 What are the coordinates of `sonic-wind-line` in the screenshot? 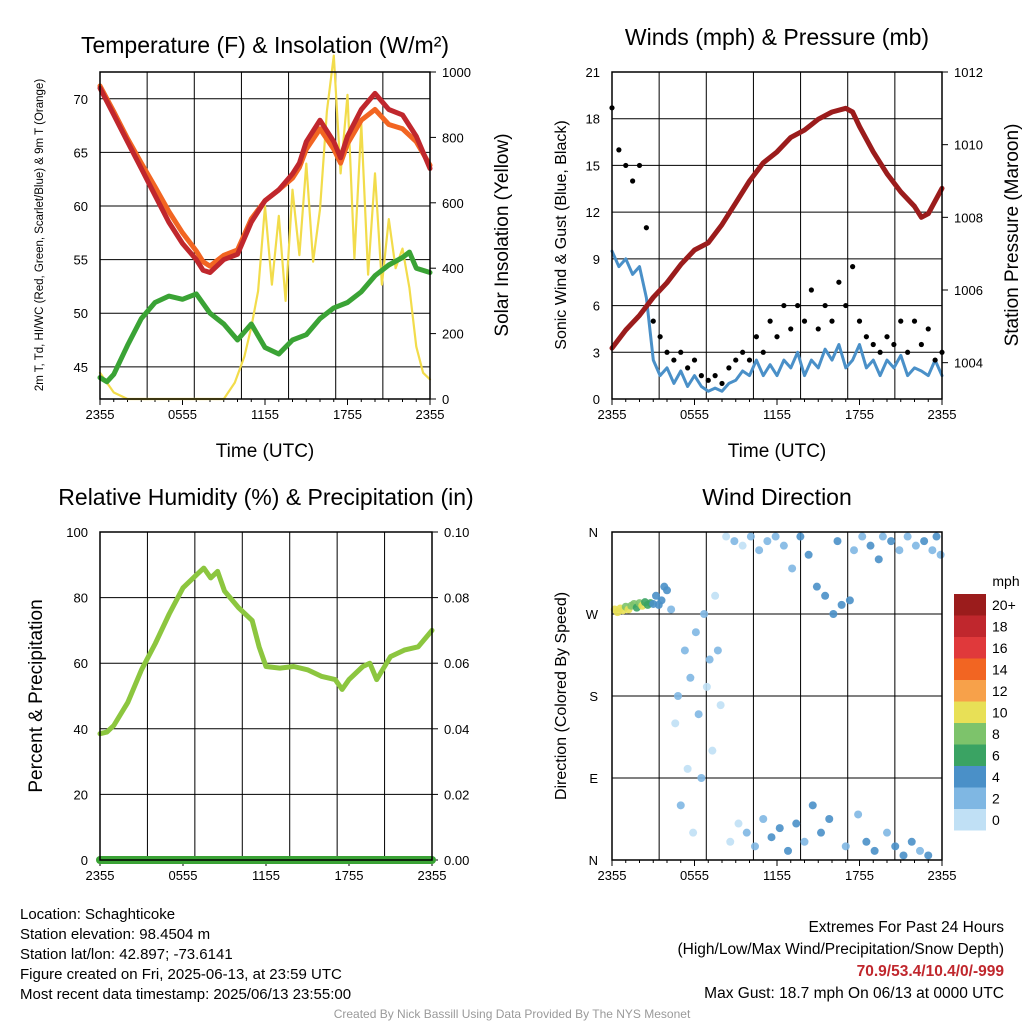 It's located at (777, 321).